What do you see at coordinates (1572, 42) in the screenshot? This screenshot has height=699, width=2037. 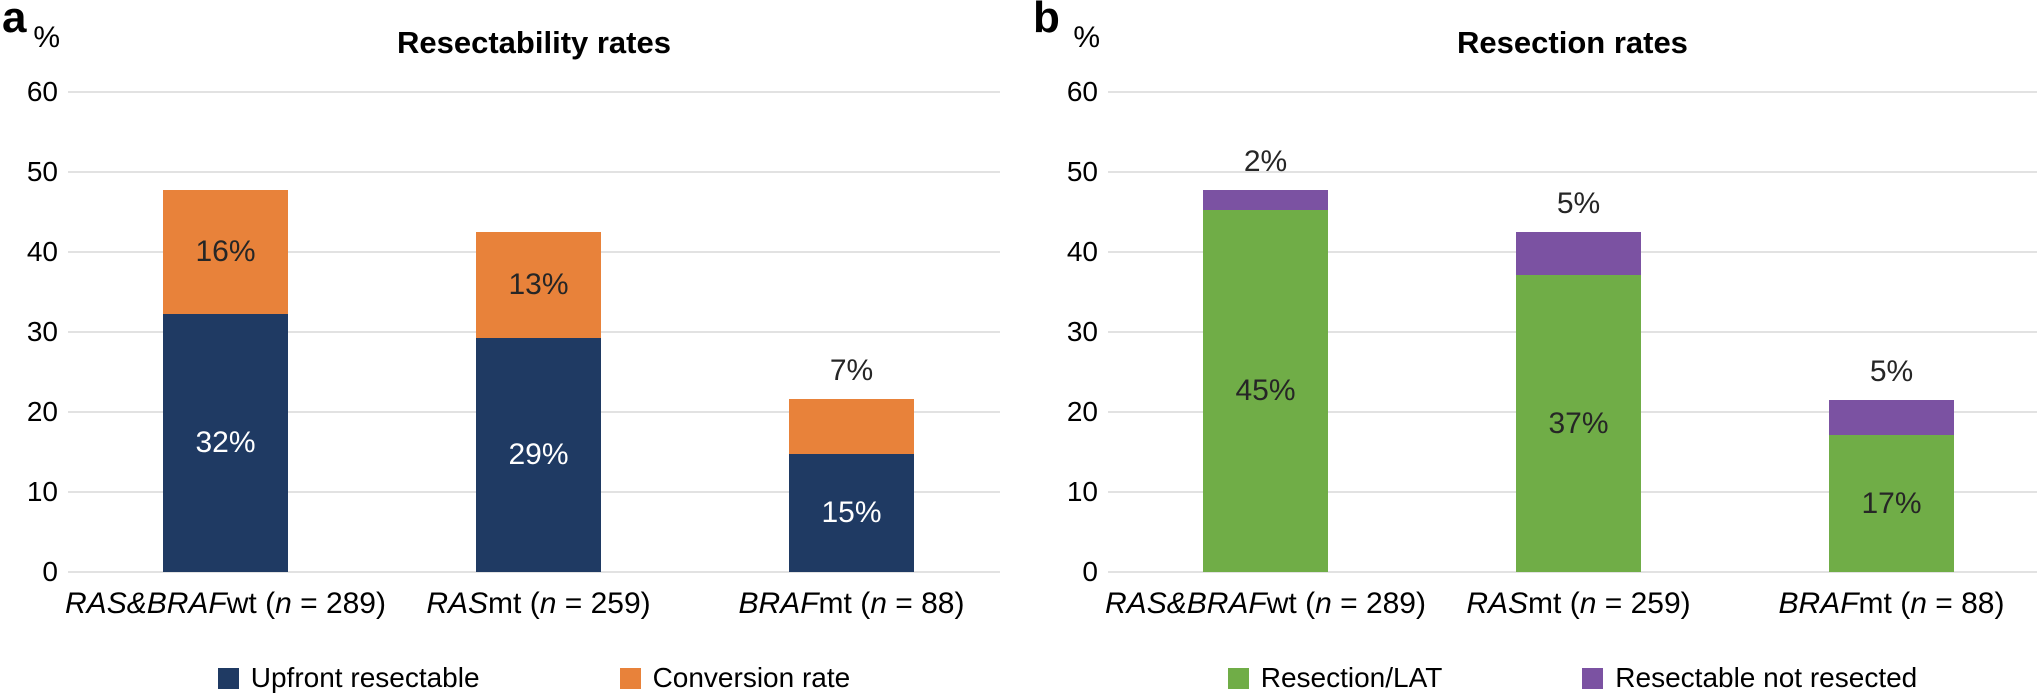 I see `chart-title-resection: Resection rates` at bounding box center [1572, 42].